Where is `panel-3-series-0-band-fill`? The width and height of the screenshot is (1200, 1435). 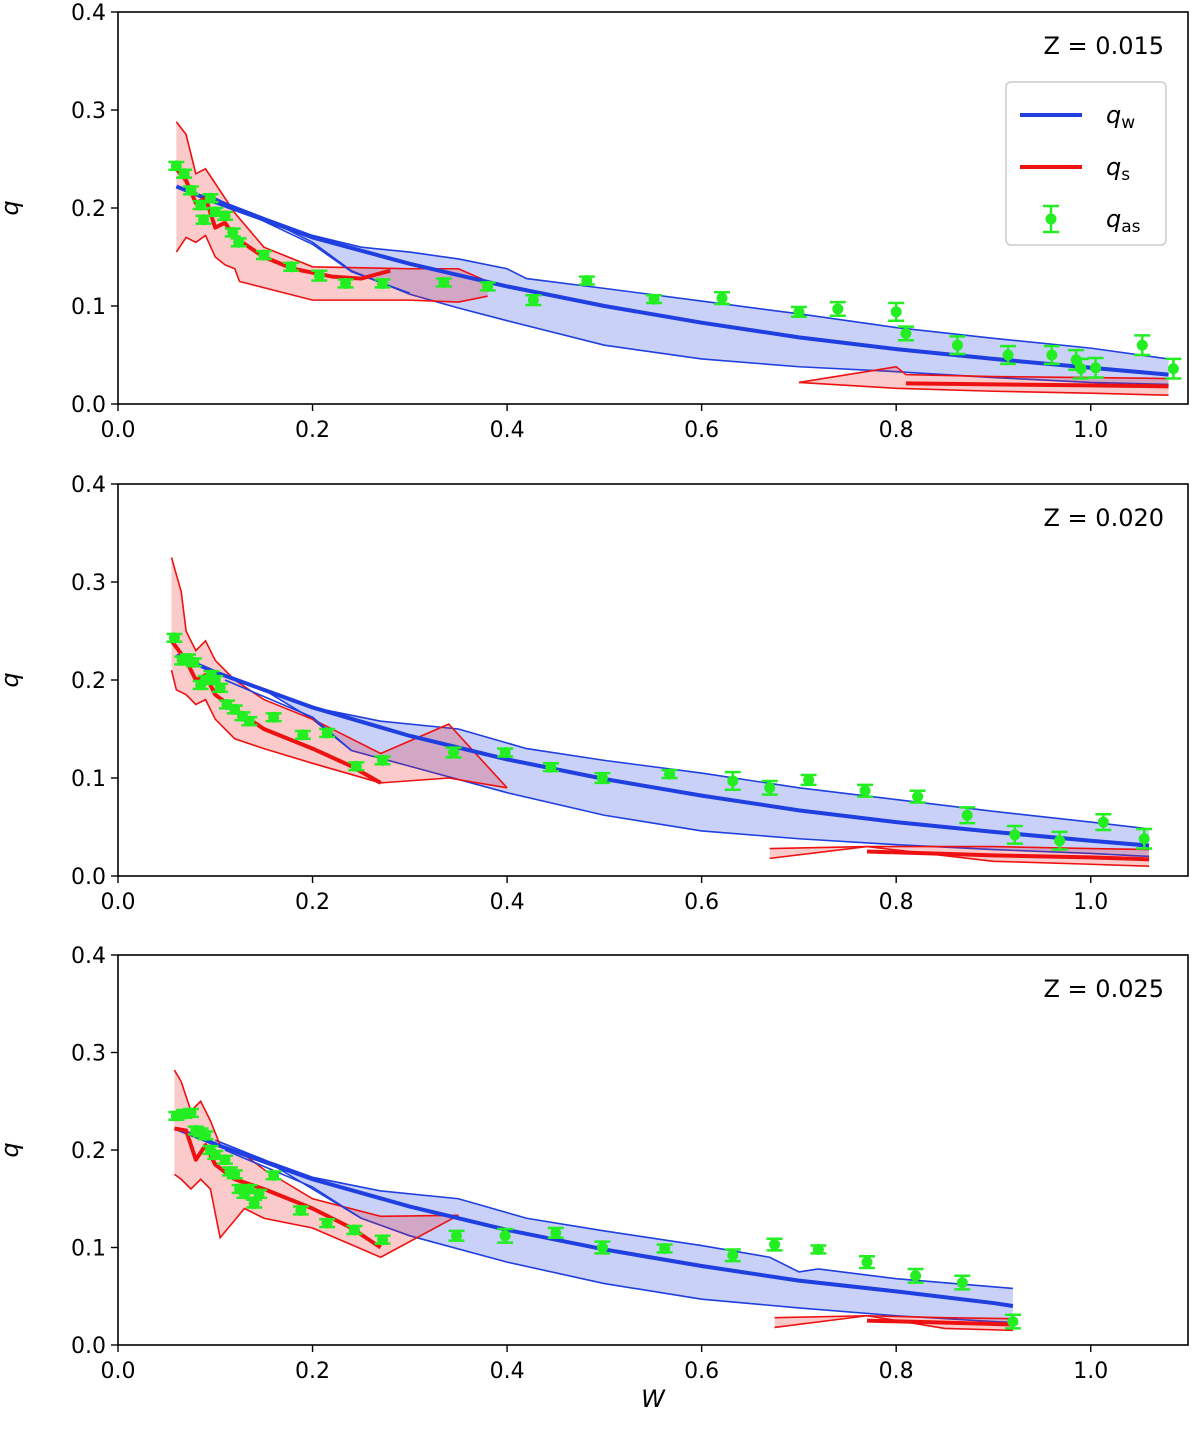 panel-3-series-0-band-fill is located at coordinates (614, 1231).